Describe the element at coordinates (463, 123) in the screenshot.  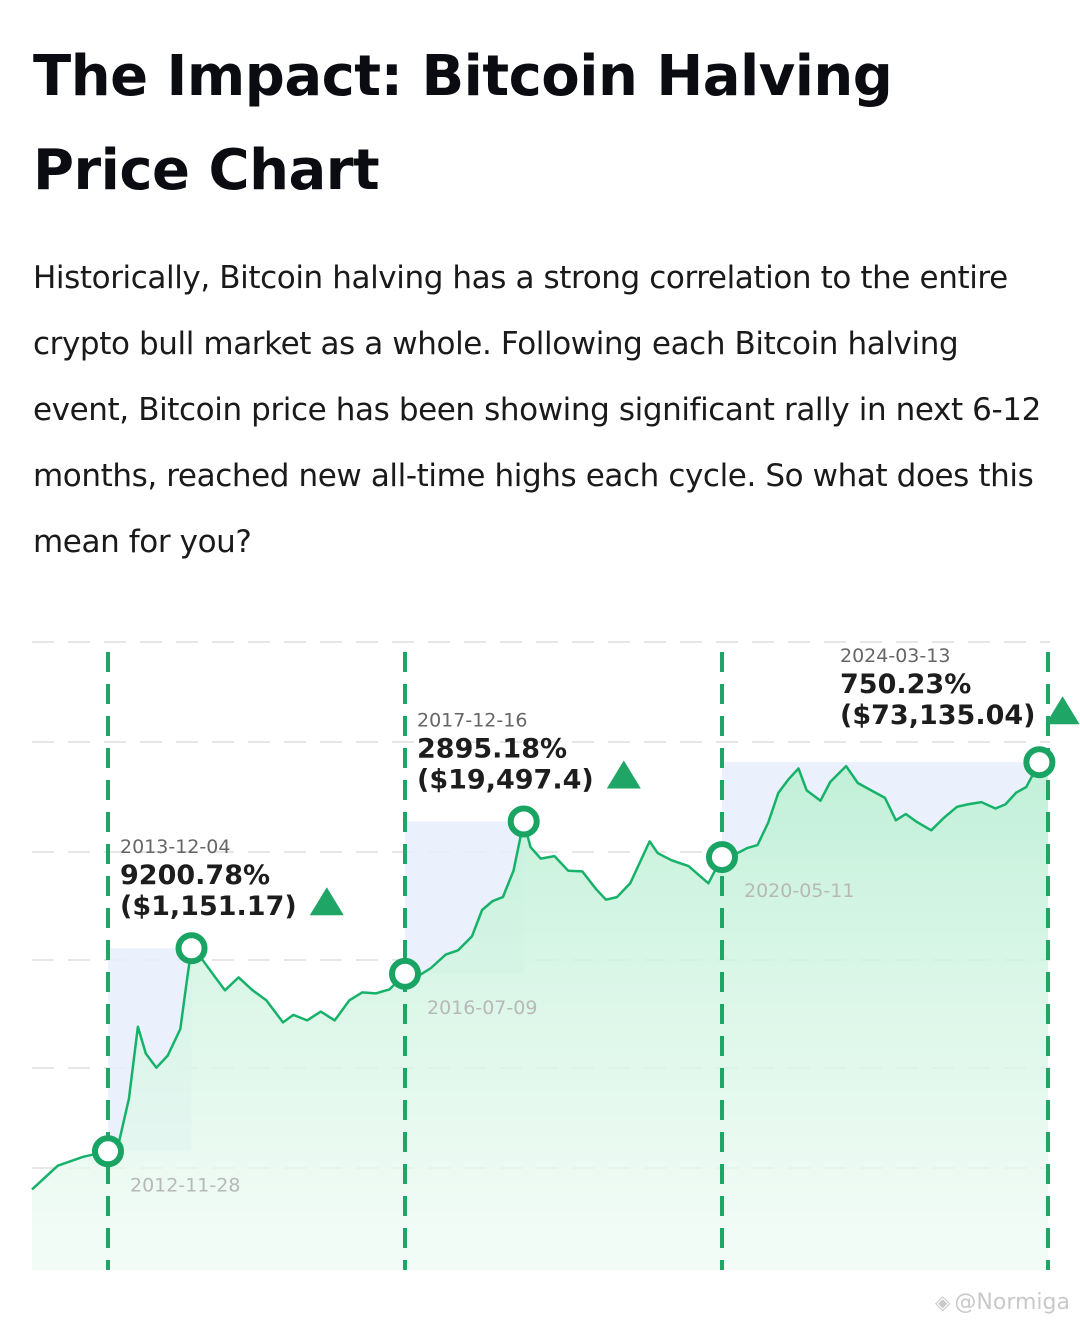
I see `page-title: The Impact: Bitcoin Halving Price Chart` at that location.